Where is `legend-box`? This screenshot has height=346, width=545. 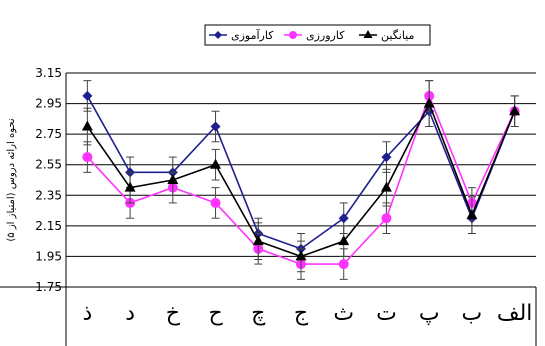
legend-box is located at coordinates (317, 35).